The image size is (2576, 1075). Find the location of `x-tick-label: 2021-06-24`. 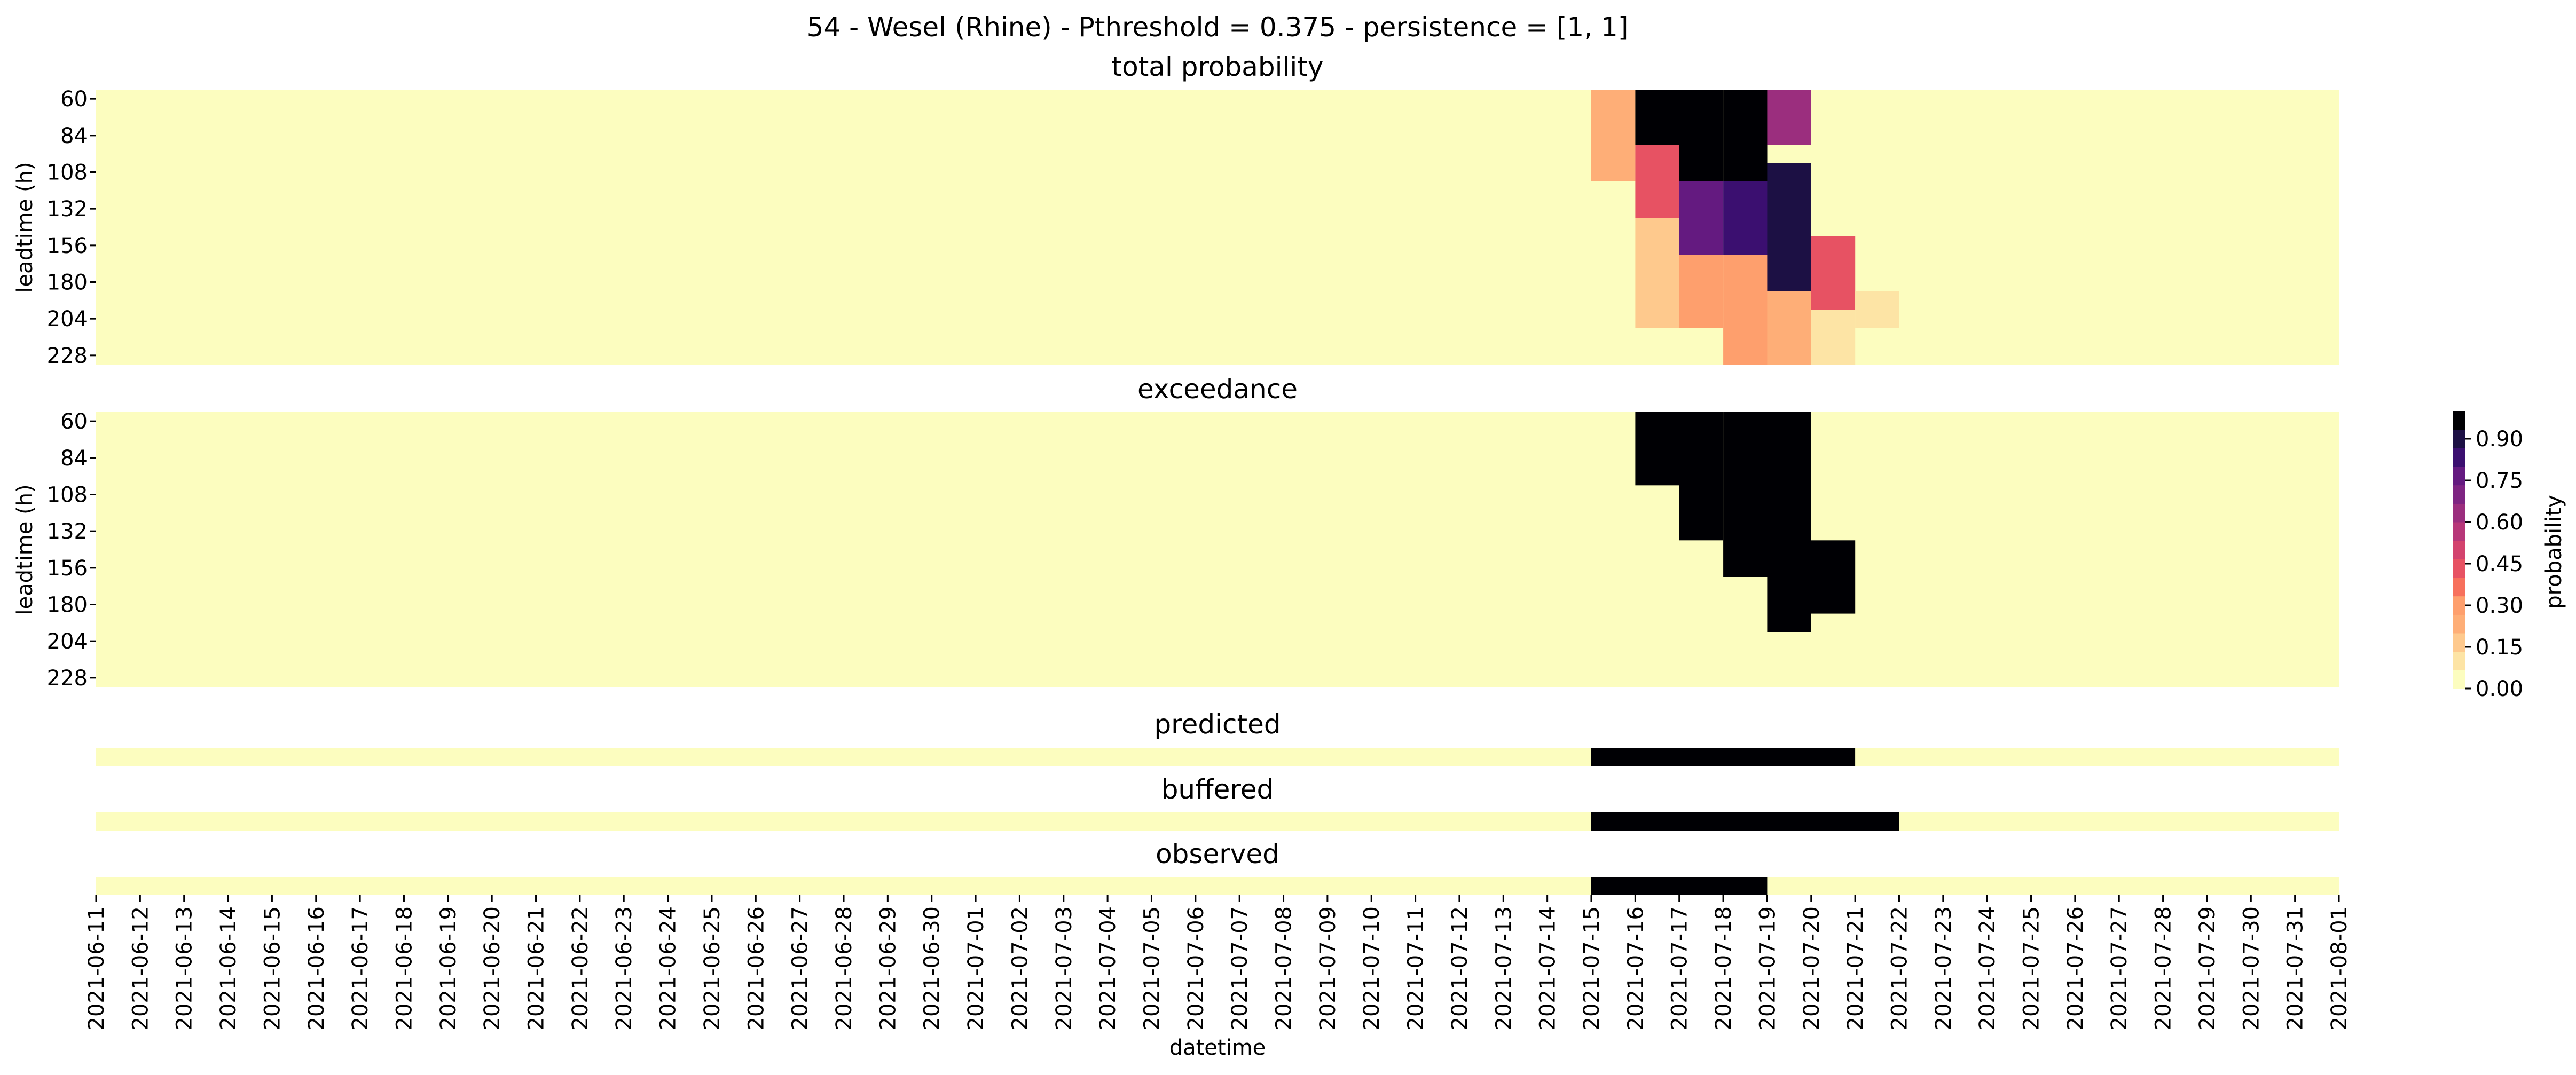

x-tick-label: 2021-06-24 is located at coordinates (668, 968).